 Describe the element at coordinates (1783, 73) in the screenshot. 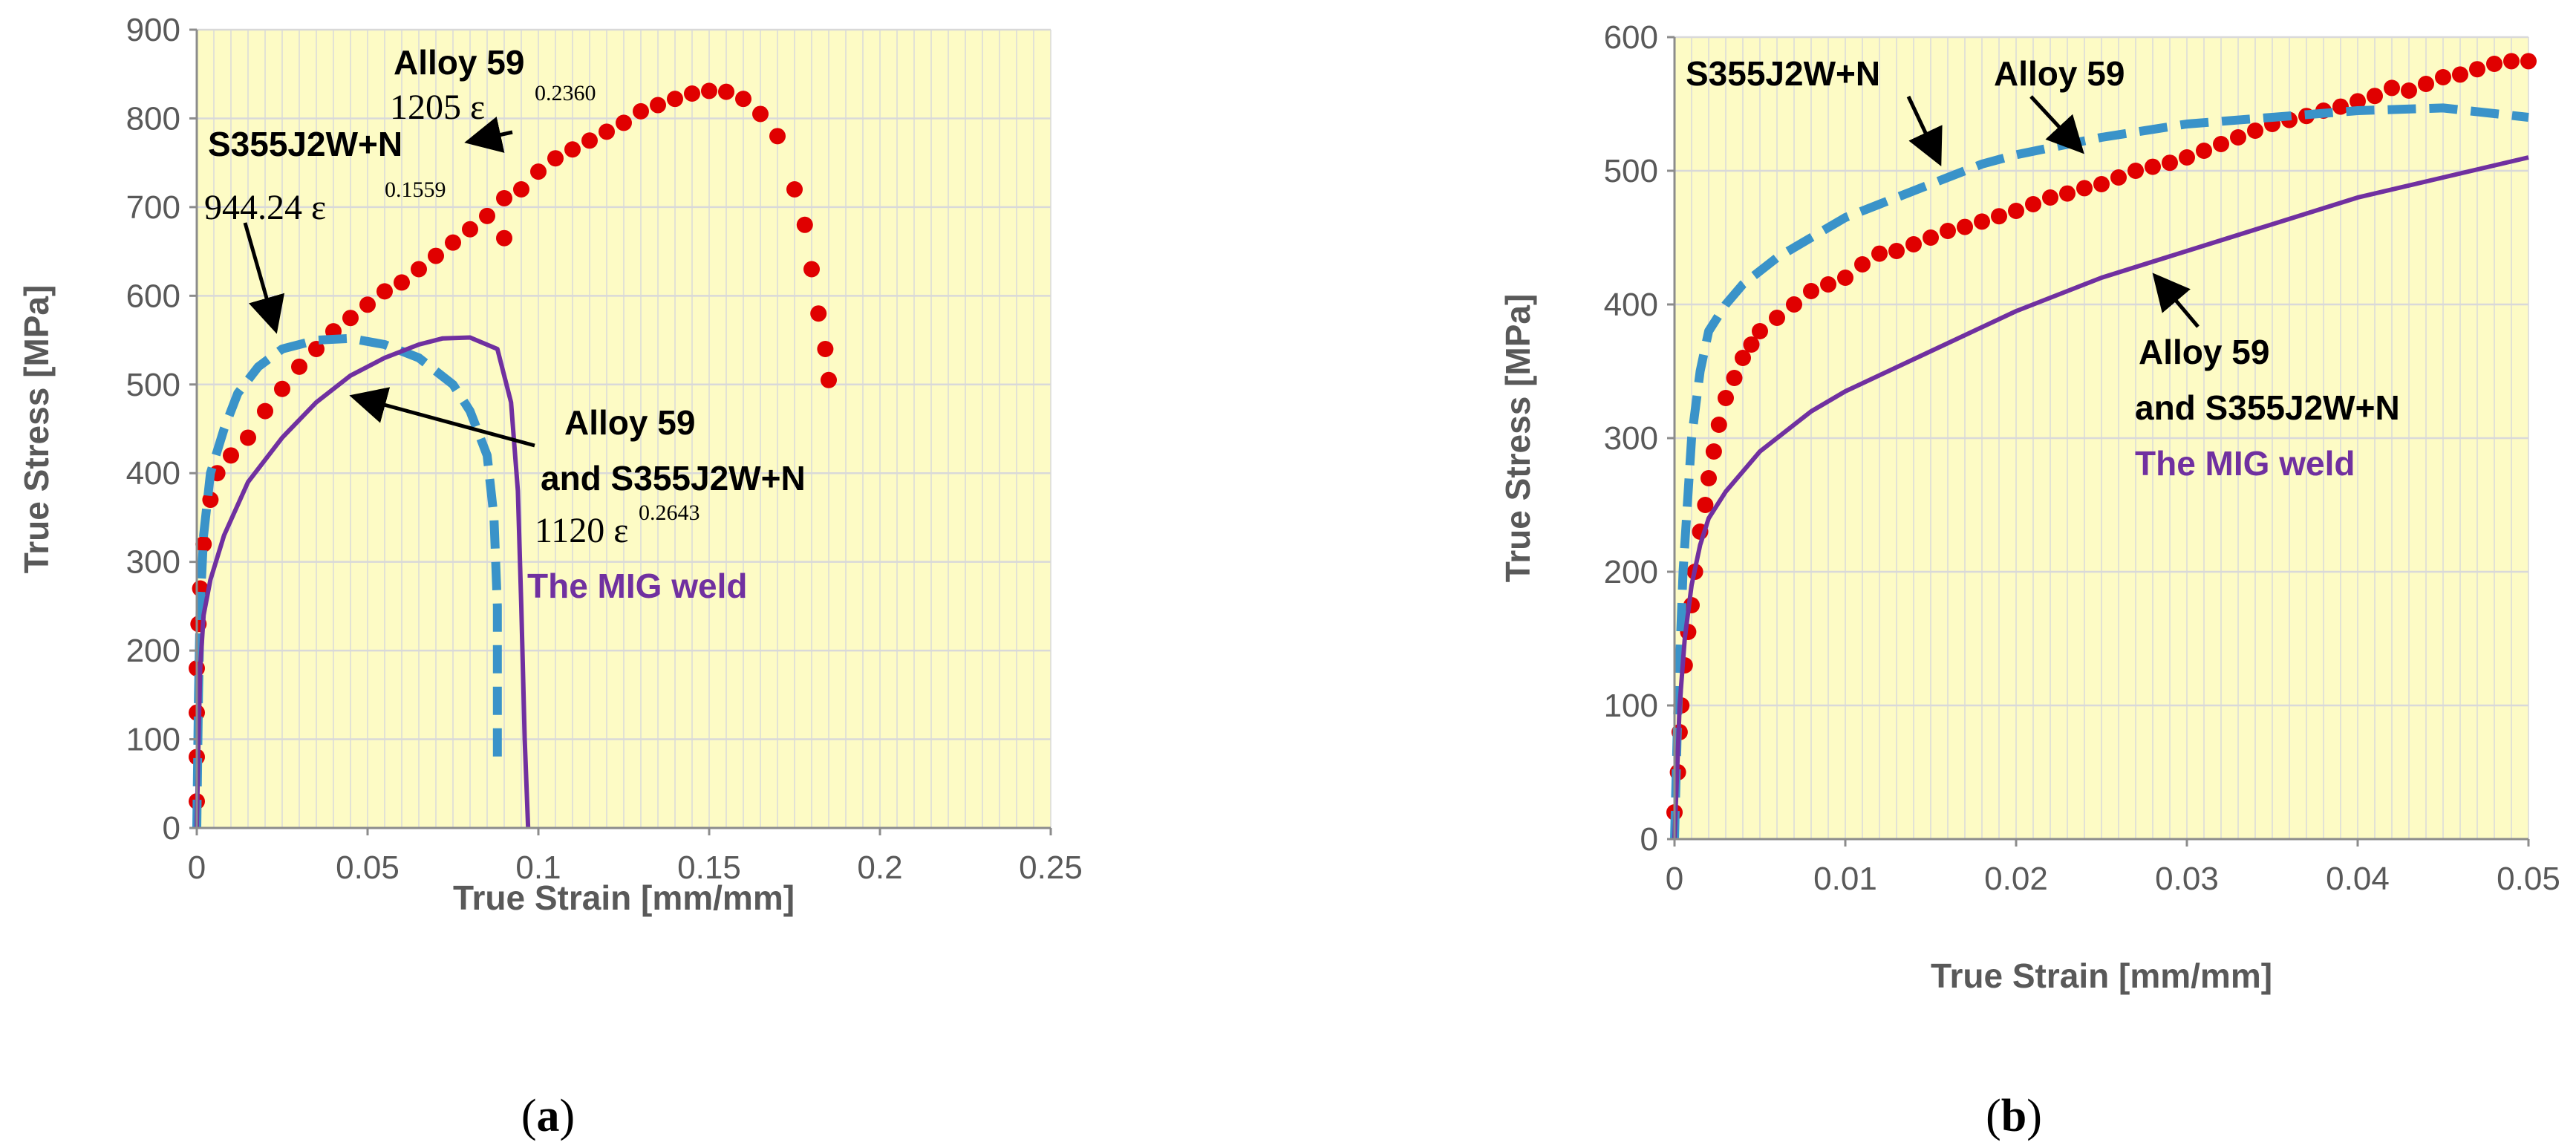

I see `annotation-s355-title-b: S355J2W+N` at that location.